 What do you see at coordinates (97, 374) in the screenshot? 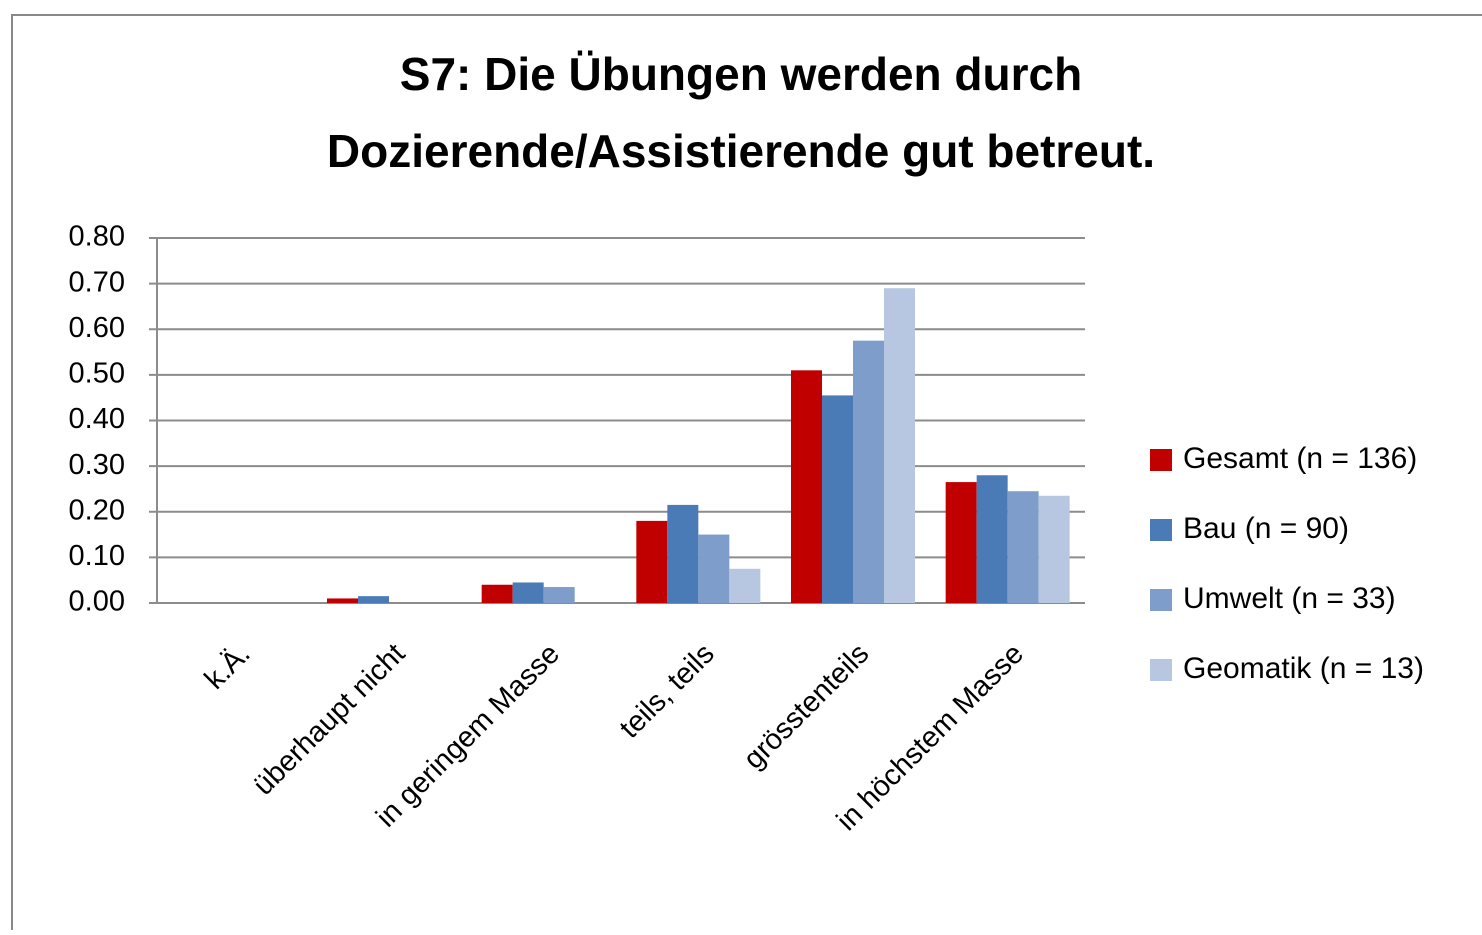
I see `y-tick-label: 0.50` at bounding box center [97, 374].